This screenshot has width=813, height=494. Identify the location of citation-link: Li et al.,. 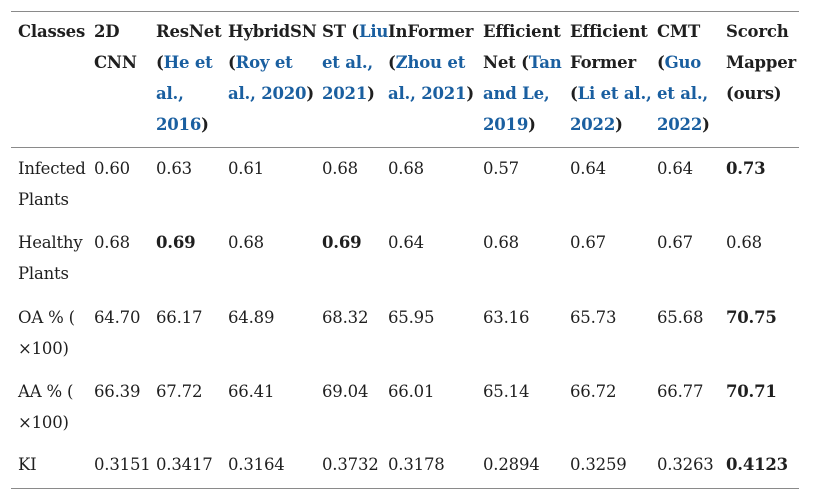
(614, 93).